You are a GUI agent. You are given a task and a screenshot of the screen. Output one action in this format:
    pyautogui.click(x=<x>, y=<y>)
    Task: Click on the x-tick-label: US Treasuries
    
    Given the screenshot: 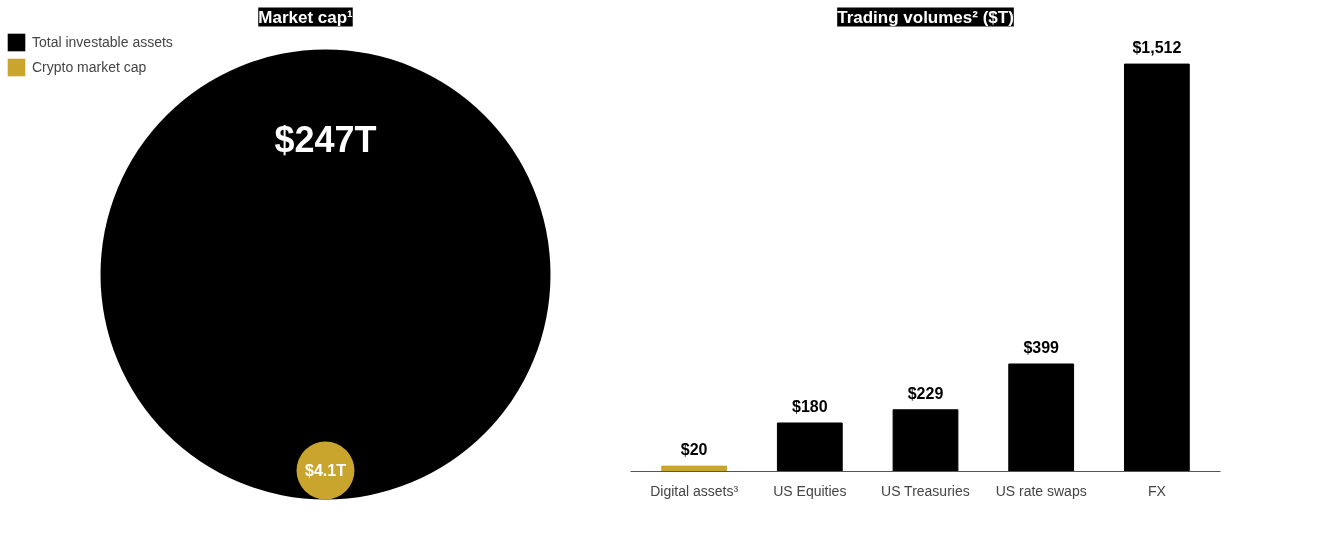 What is the action you would take?
    pyautogui.click(x=925, y=490)
    